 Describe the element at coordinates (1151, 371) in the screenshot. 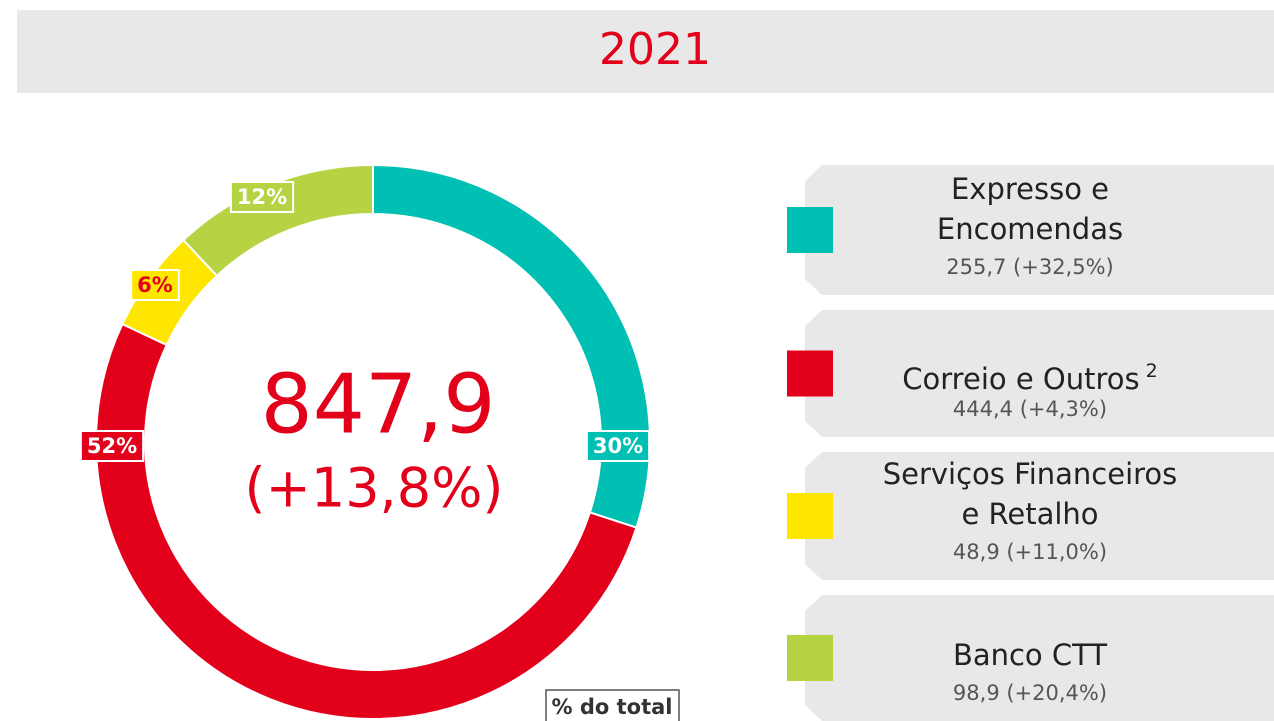

I see `footnote-marker: 2` at that location.